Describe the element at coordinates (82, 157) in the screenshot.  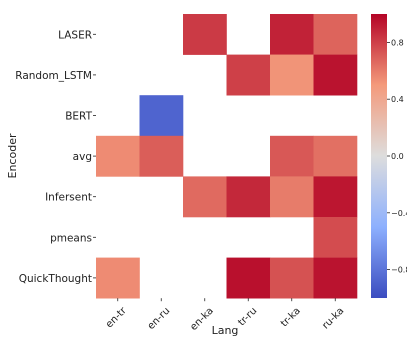
I see `y-tick-label: avg` at that location.